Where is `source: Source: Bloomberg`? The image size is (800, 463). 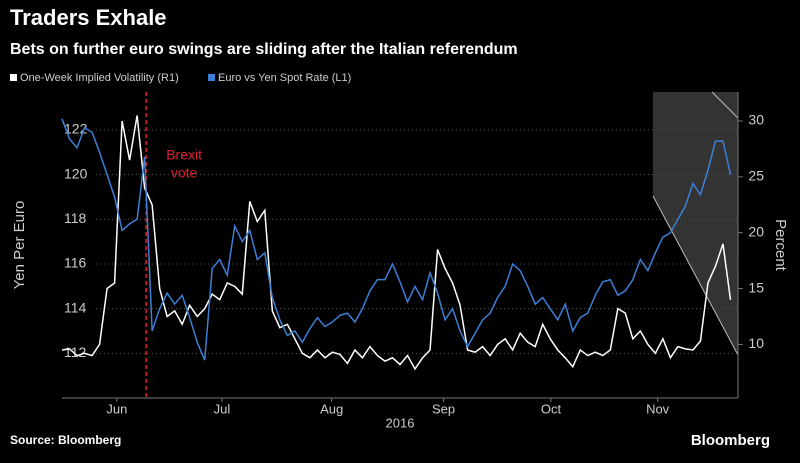
source: Source: Bloomberg is located at coordinates (65, 440).